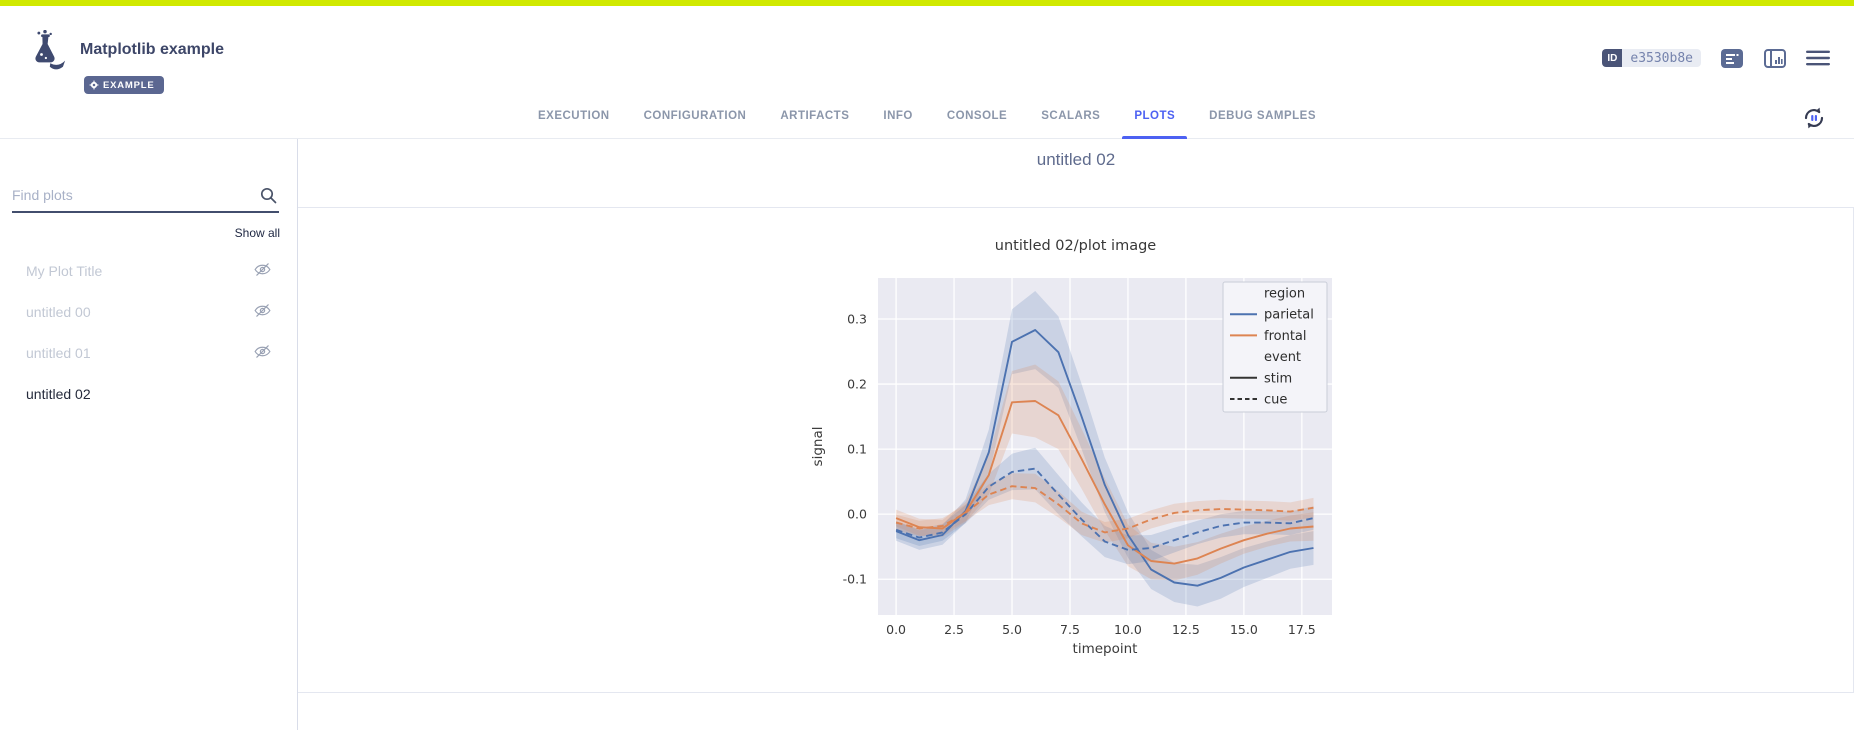  I want to click on svg-text: 17.5, so click(1302, 629).